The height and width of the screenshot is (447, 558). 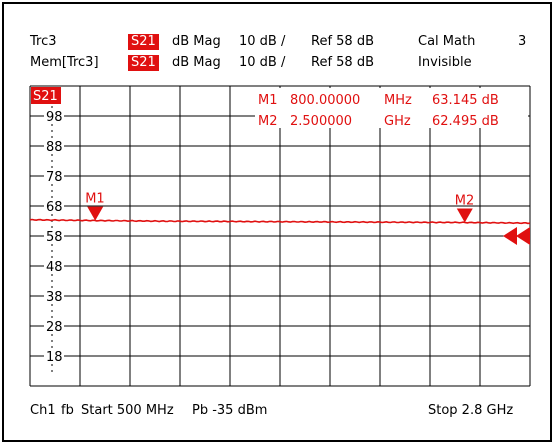 What do you see at coordinates (143, 63) in the screenshot?
I see `memory-param-badge: S21` at bounding box center [143, 63].